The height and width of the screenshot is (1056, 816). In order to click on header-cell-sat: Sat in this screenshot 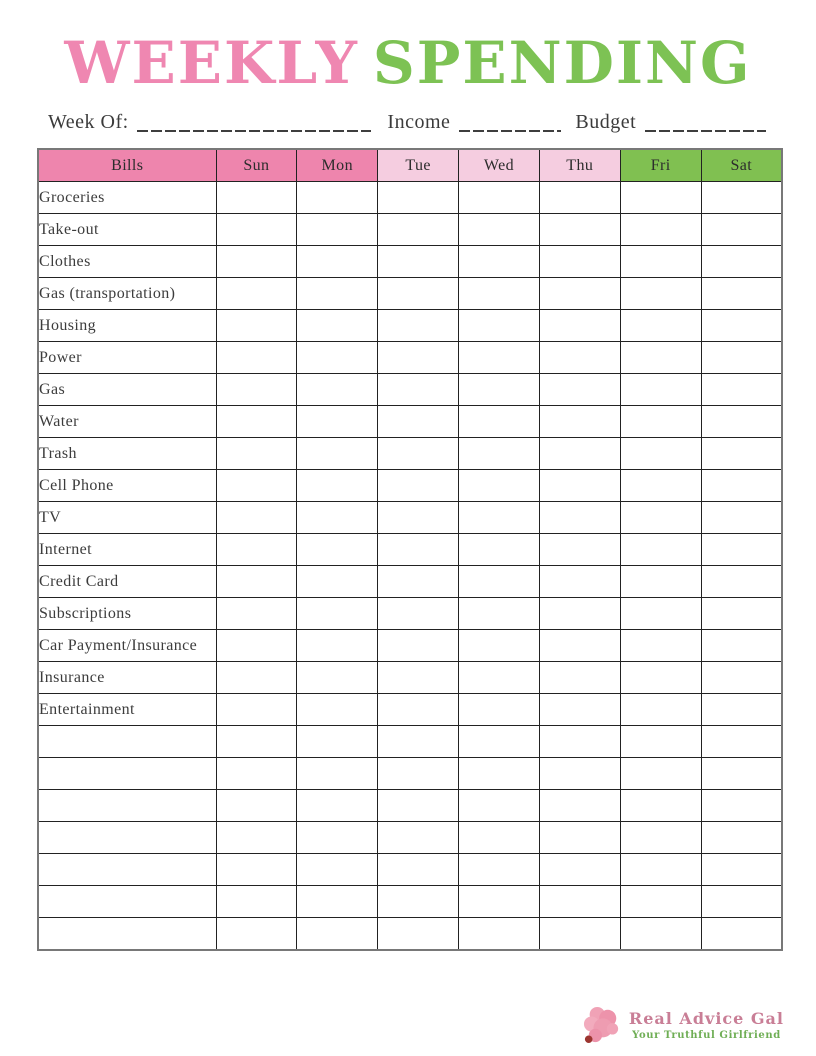, I will do `click(741, 165)`.